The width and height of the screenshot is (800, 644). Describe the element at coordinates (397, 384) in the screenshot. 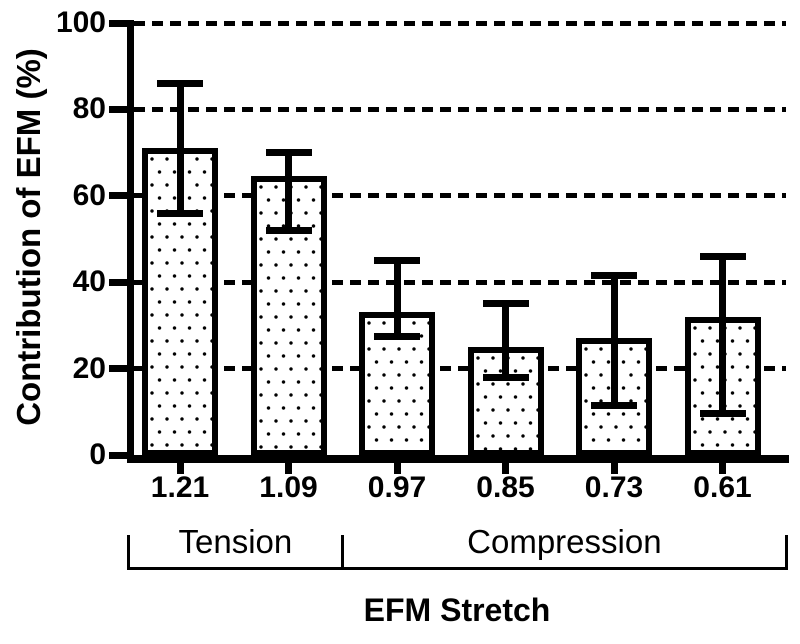

I see `bar-0.97` at that location.